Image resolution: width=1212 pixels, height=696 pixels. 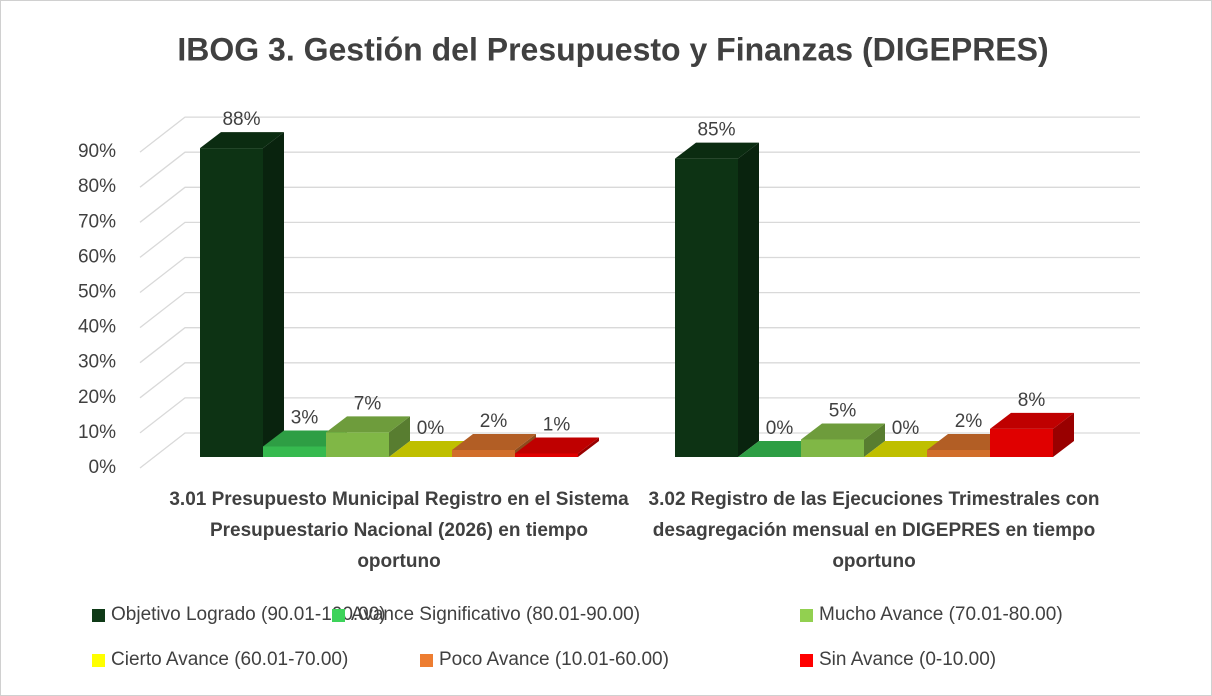 I want to click on legend-item: Cierto Avance (60.01-70.00), so click(x=220, y=660).